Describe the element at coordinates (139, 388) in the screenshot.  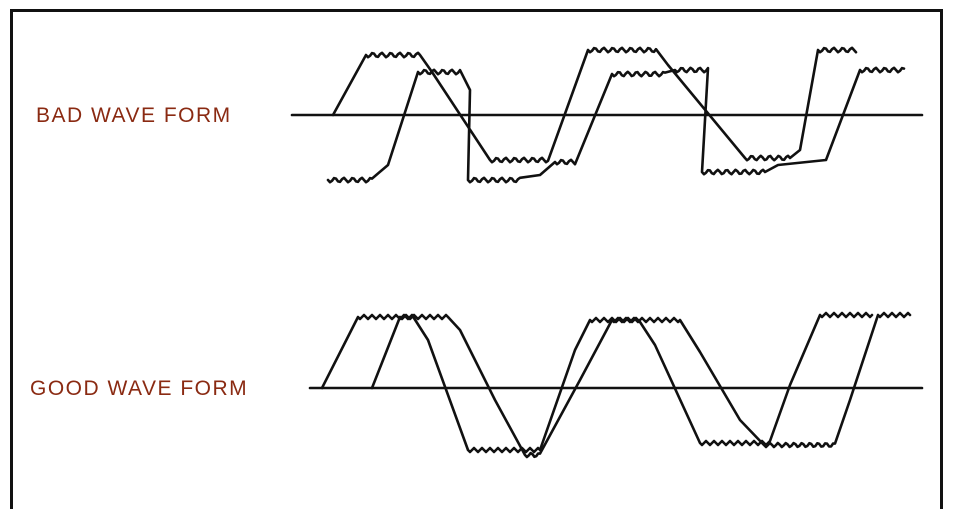
I see `good-wave-form-label: GOOD WAVE FORM` at that location.